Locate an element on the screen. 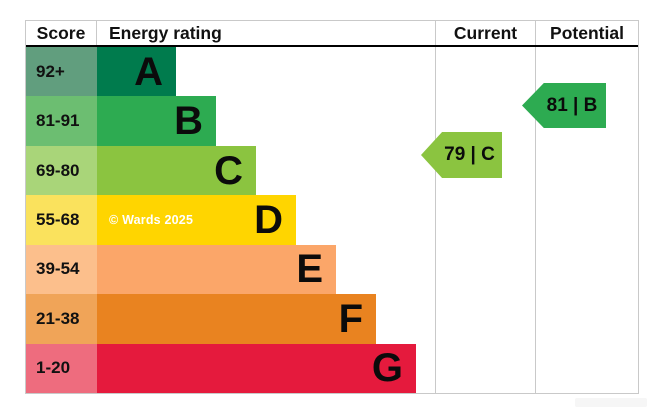 The width and height of the screenshot is (655, 410). band-row-g: 1-20 G is located at coordinates (332, 368).